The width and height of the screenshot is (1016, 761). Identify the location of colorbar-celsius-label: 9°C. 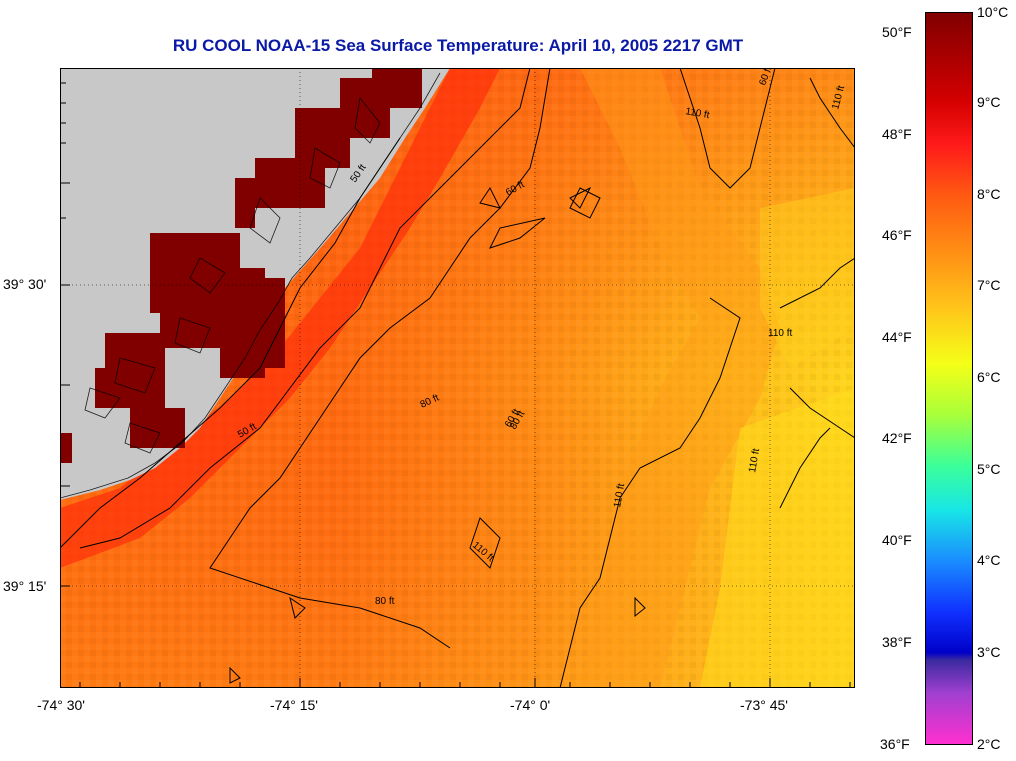
(989, 102).